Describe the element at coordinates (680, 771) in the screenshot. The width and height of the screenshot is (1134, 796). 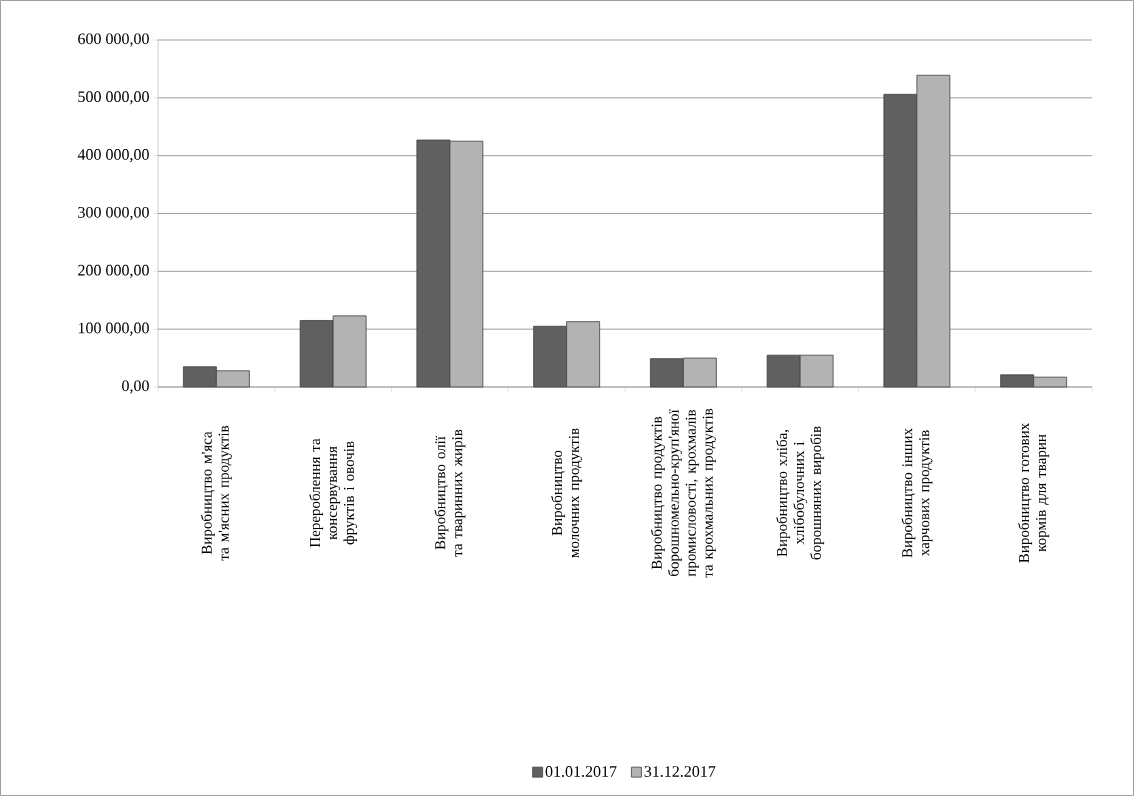
I see `legend-label: 31.12.2017` at that location.